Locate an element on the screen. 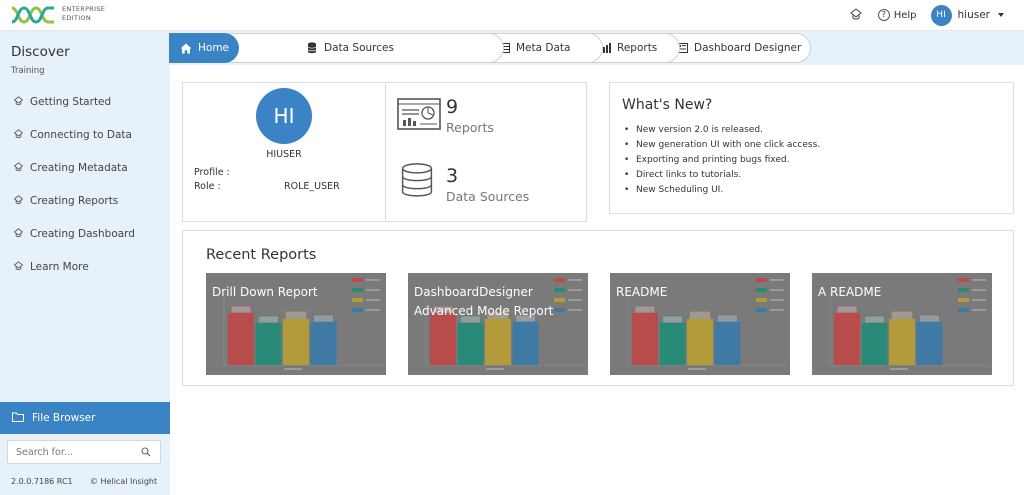 The width and height of the screenshot is (1024, 495). sidebar-subtitle: Training is located at coordinates (28, 71).